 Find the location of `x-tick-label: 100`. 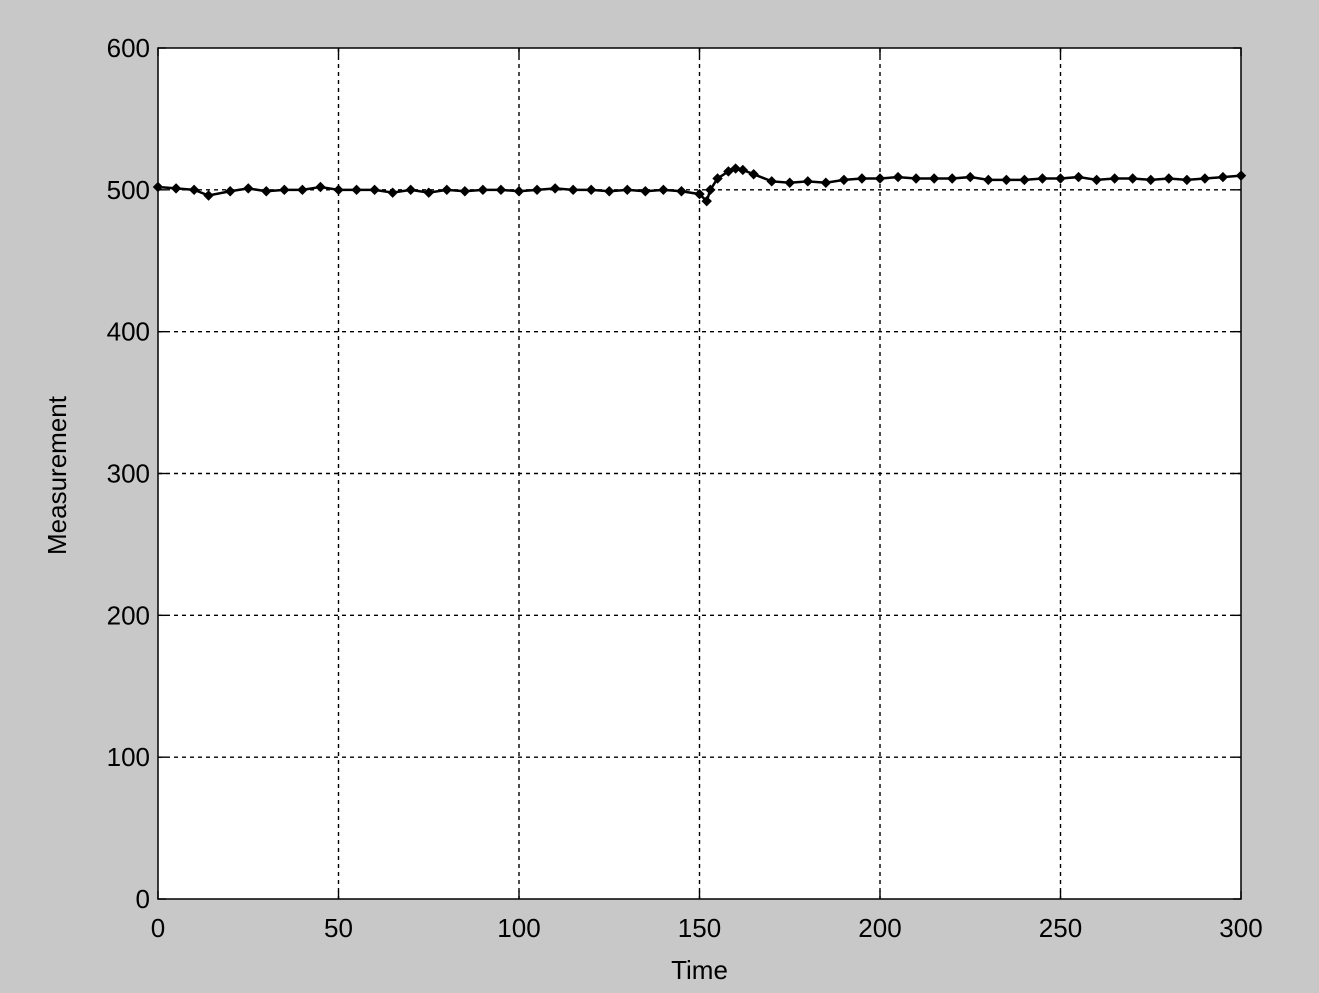

x-tick-label: 100 is located at coordinates (518, 928).